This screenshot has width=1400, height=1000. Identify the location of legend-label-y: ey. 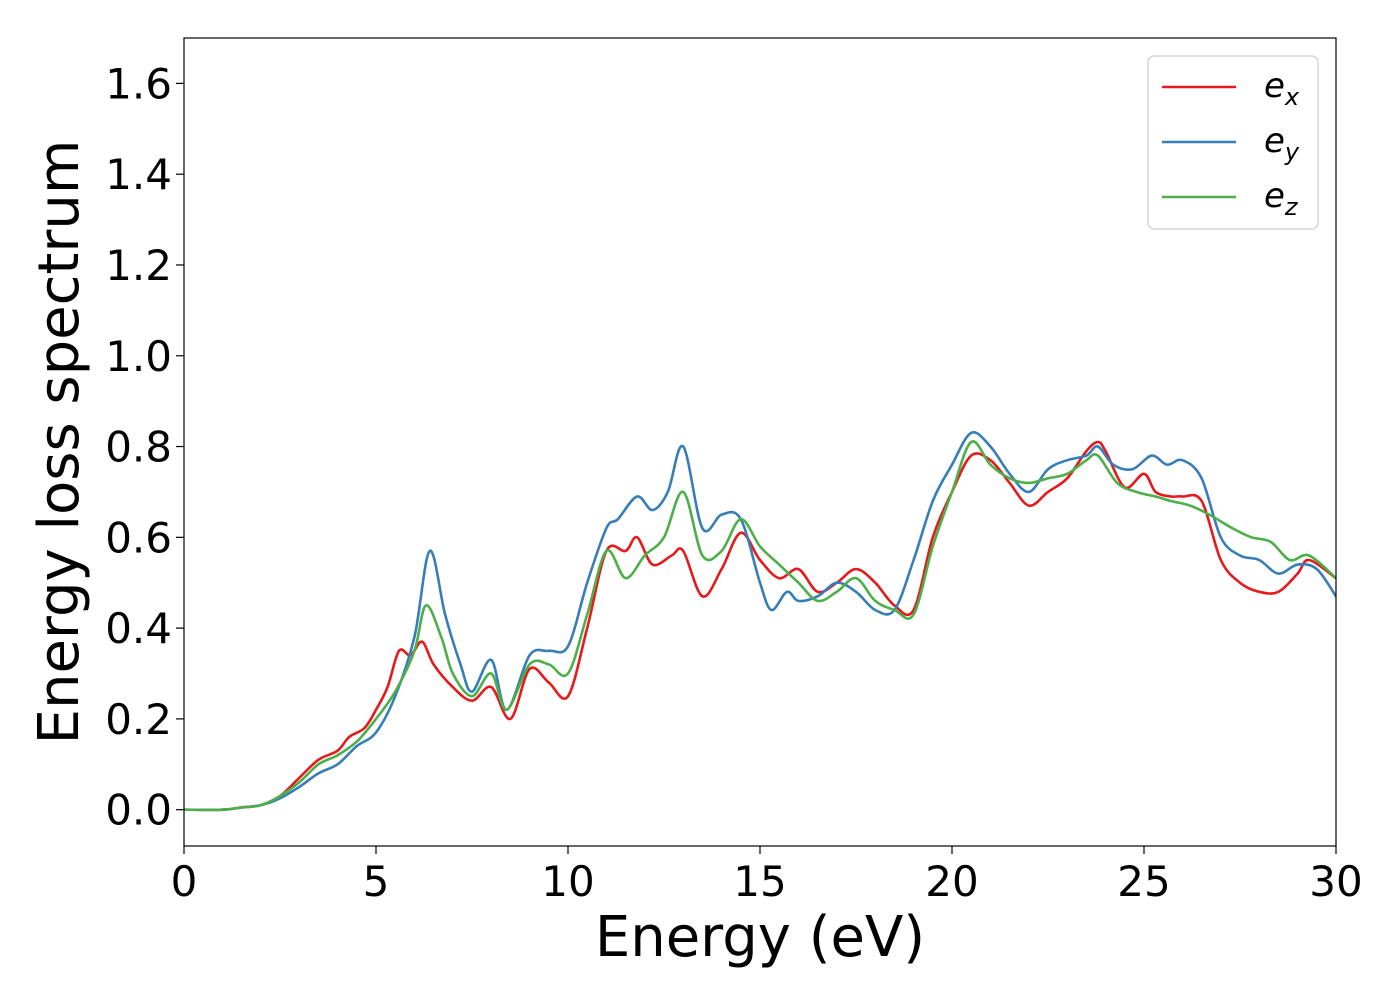
(1282, 143).